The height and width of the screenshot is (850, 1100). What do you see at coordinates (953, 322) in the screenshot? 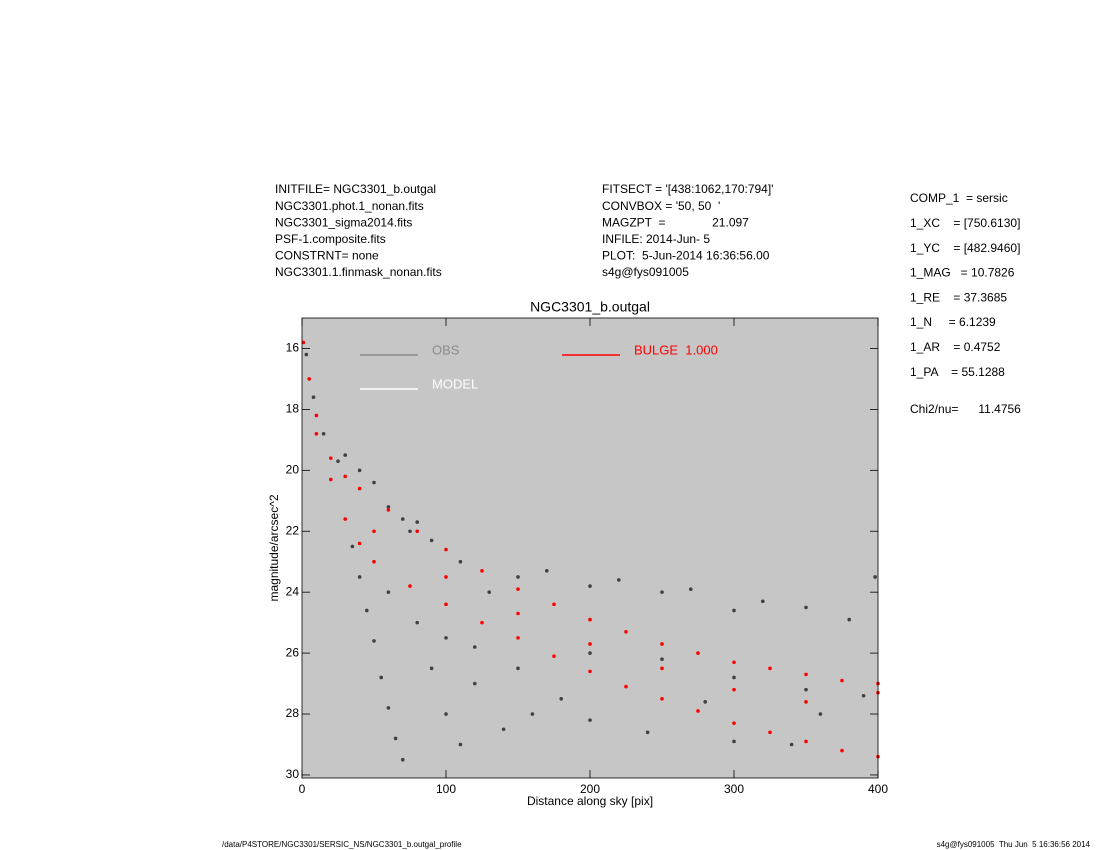
I see `parameter-line: 1_N = 6.1239` at bounding box center [953, 322].